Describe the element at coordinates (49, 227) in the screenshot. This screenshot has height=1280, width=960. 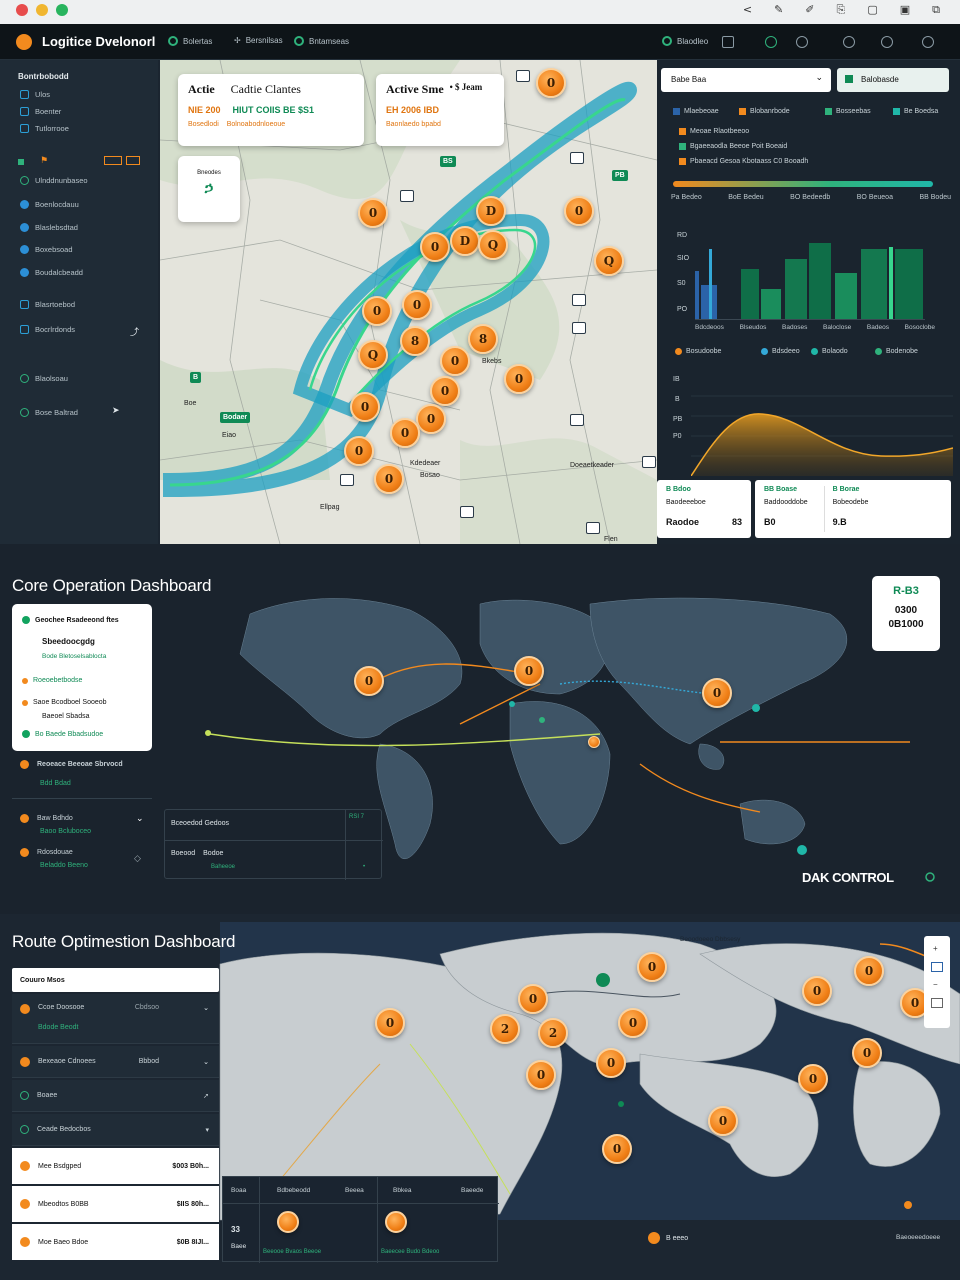
I see `sidebar-item-6: Blaslebsdtad` at that location.